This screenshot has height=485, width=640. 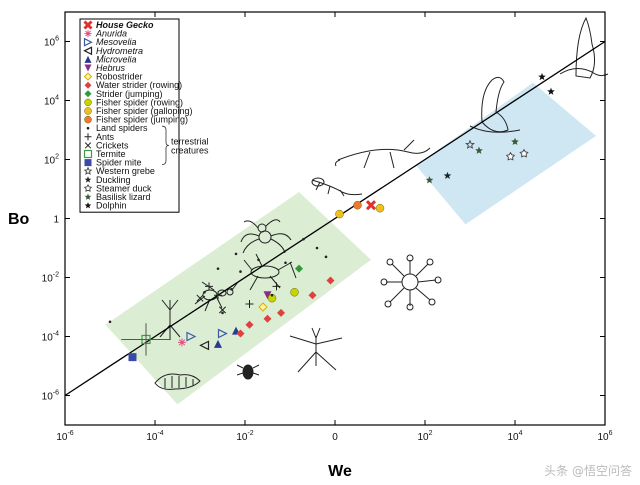 I want to click on basilisk-illustration, so click(x=383, y=154).